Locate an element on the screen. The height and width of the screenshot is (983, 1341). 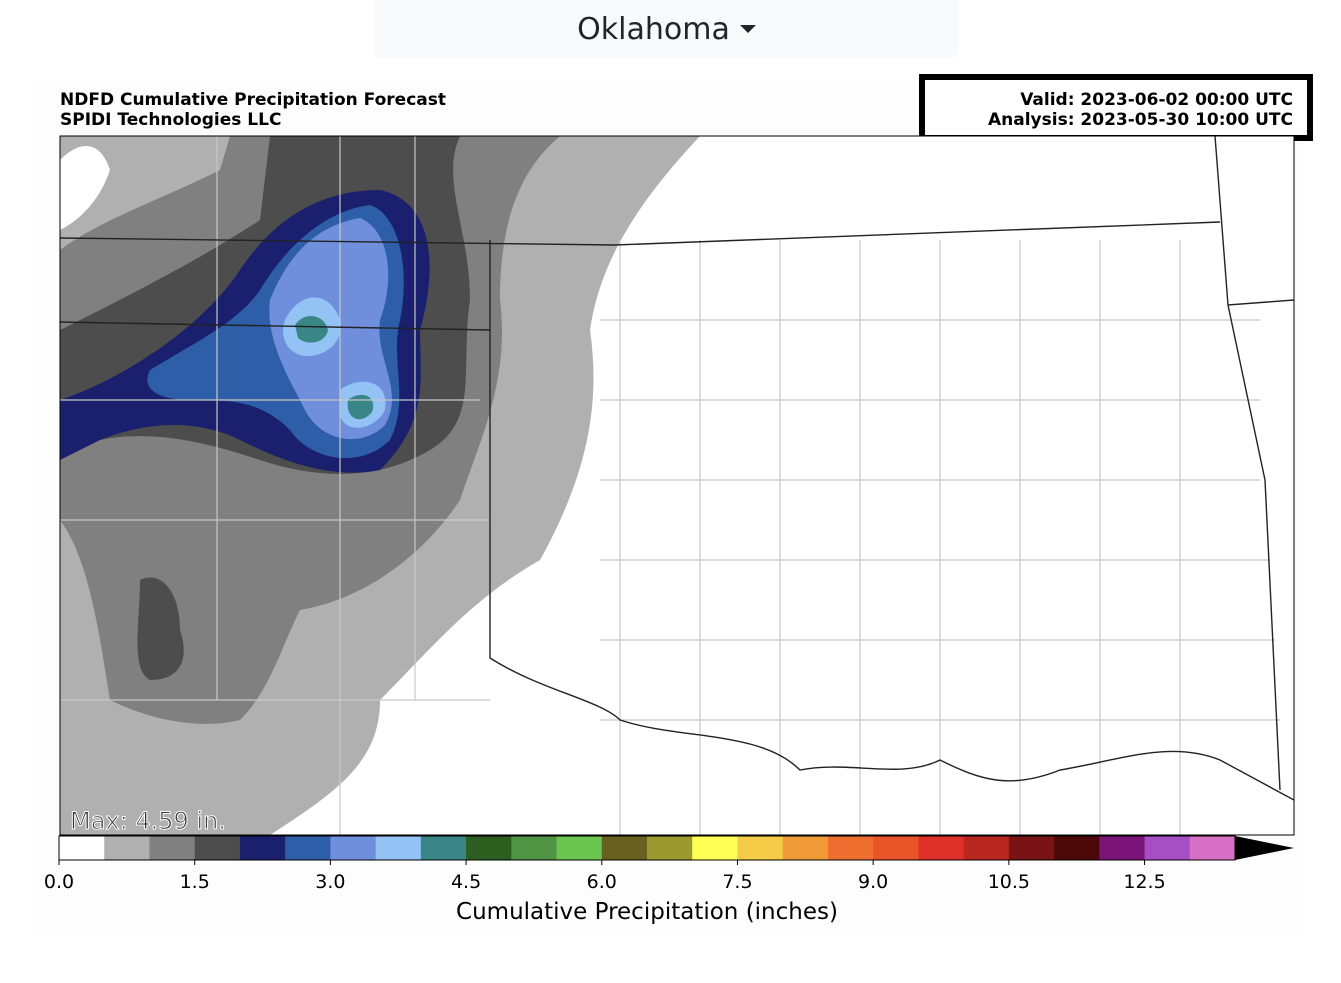
colorbar: 0.0 1.5 3.0 4.5 6.0 7.5 9.0 10.5 12.5 is located at coordinates (669, 864).